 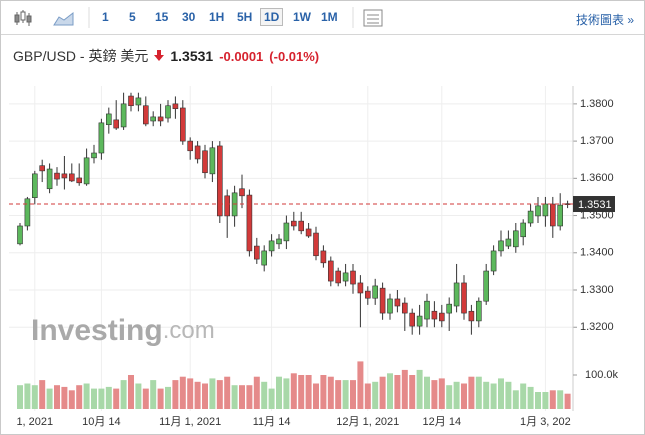 I want to click on interval-button: 1D, so click(x=272, y=17).